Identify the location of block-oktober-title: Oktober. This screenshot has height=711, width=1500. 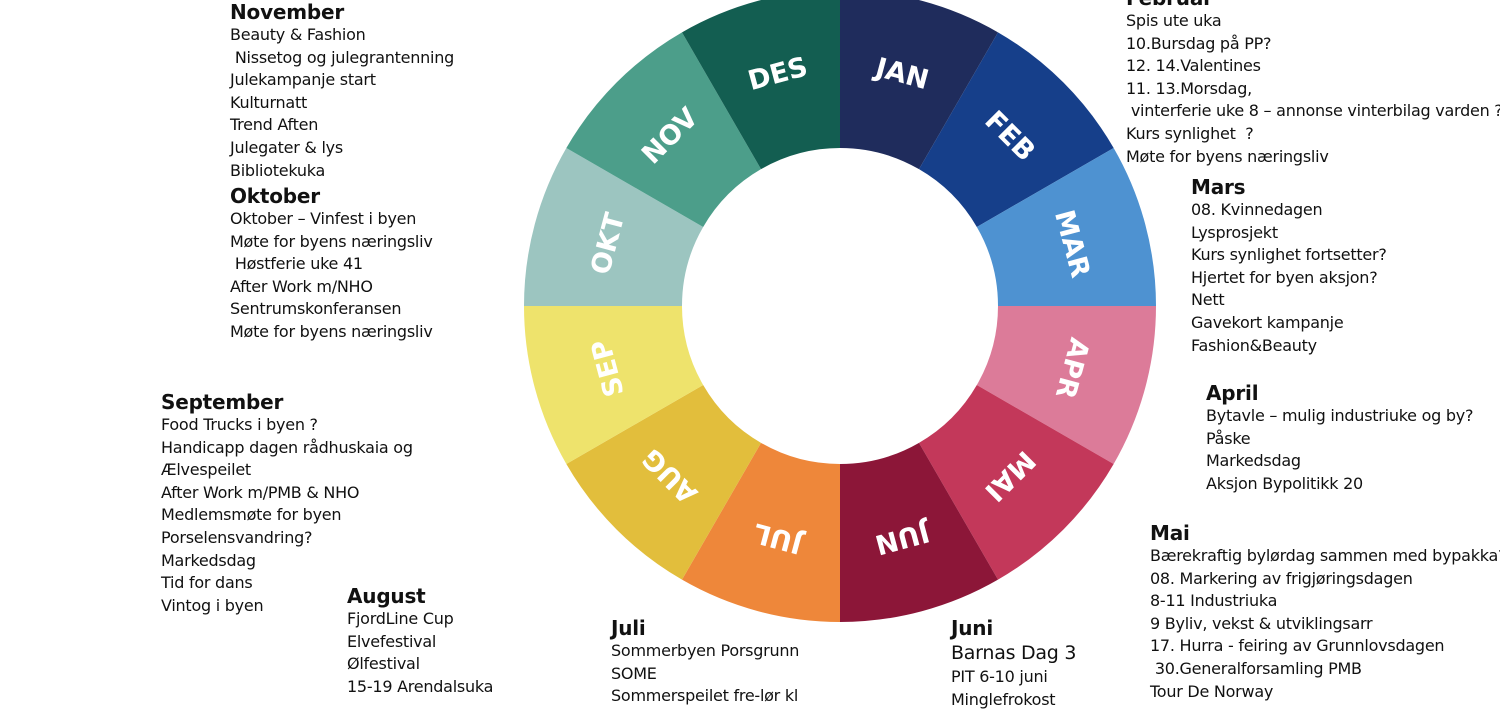
(275, 196).